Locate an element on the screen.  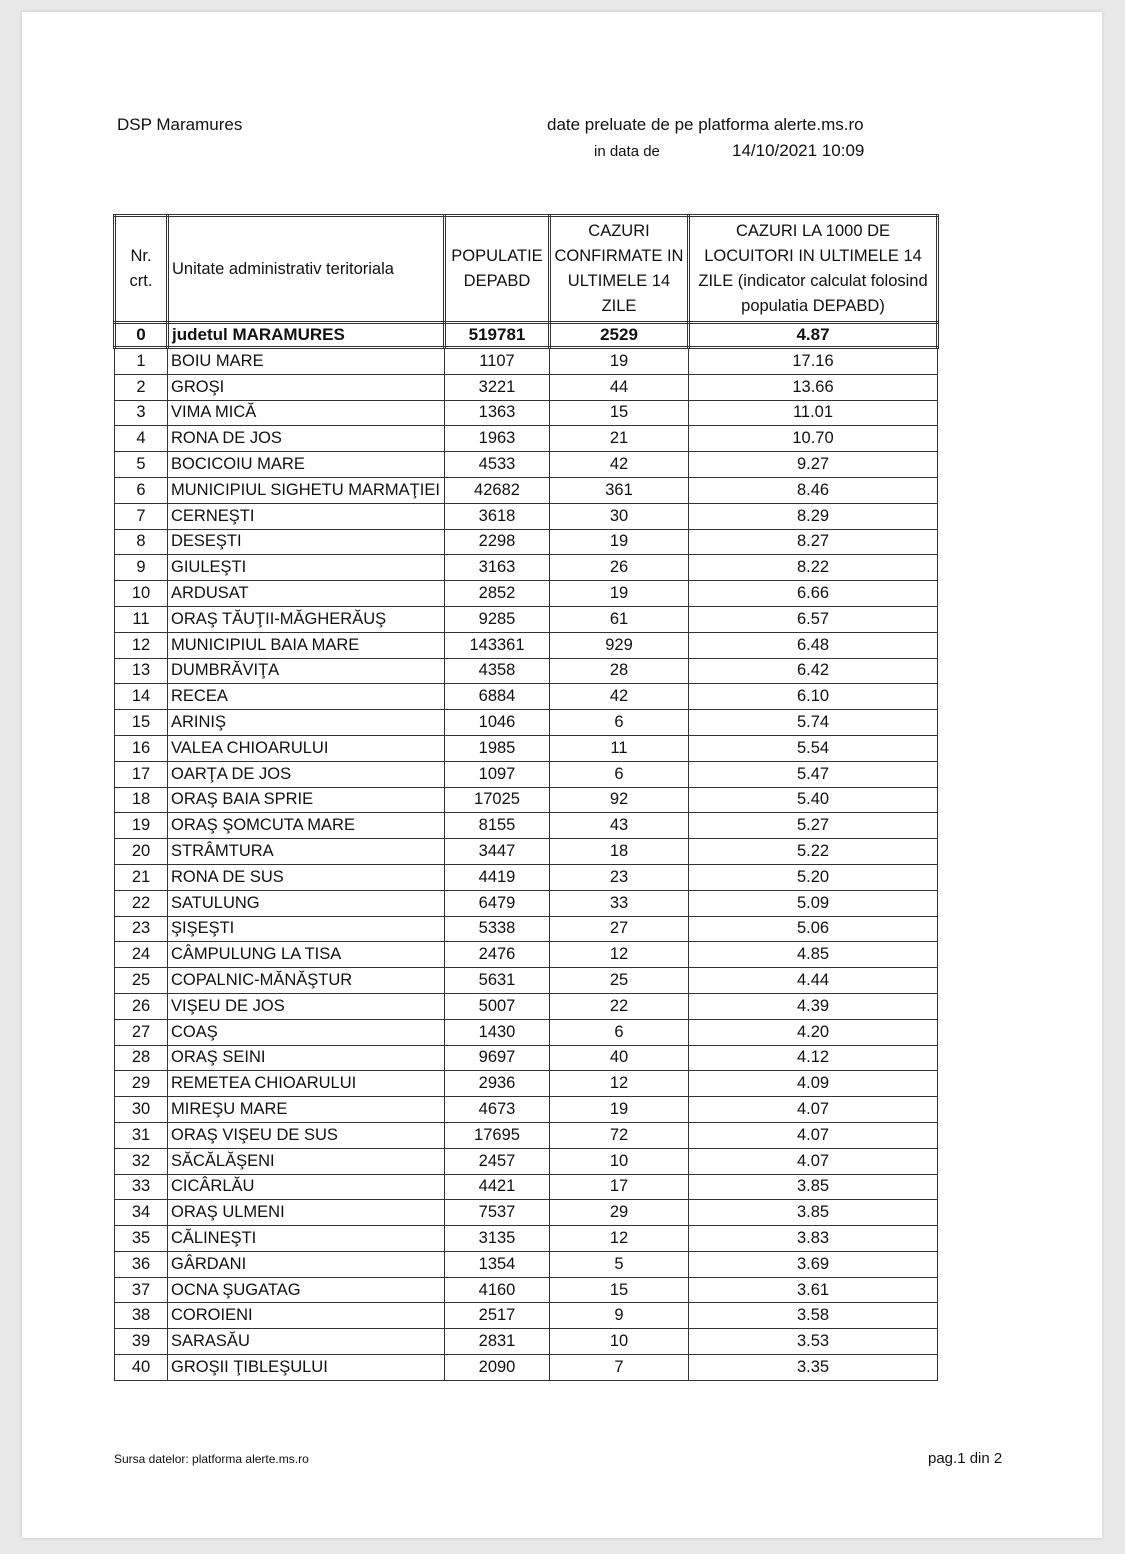
cell: 24 is located at coordinates (141, 955).